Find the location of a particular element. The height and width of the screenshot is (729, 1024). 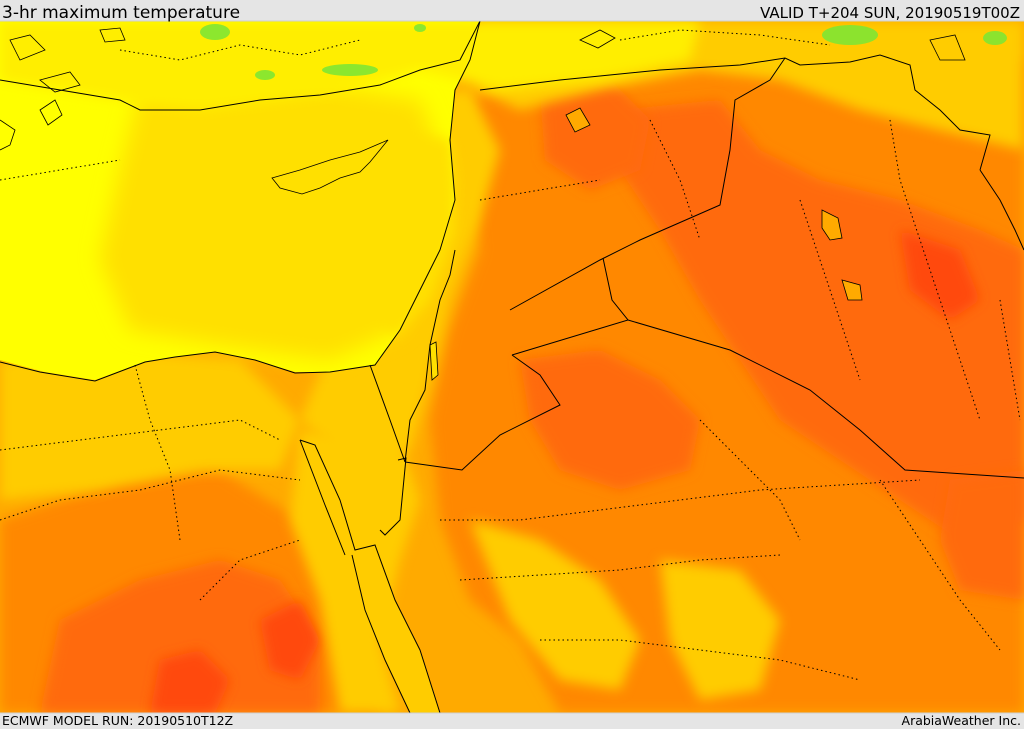

very-hot-africa is located at coordinates (180, 636).